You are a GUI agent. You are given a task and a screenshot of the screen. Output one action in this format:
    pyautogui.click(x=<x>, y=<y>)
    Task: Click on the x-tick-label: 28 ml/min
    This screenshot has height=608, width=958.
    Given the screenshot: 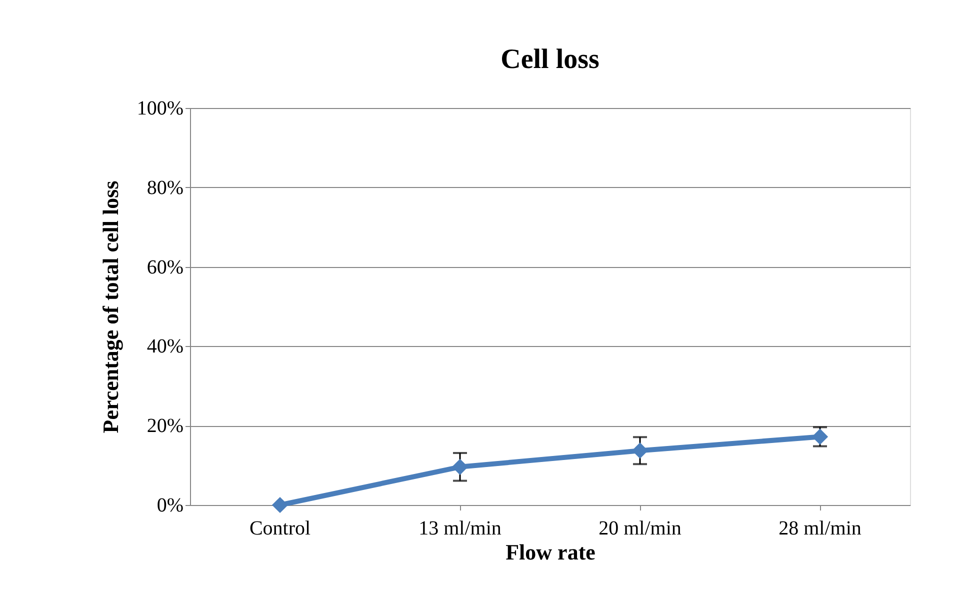 What is the action you would take?
    pyautogui.click(x=820, y=529)
    